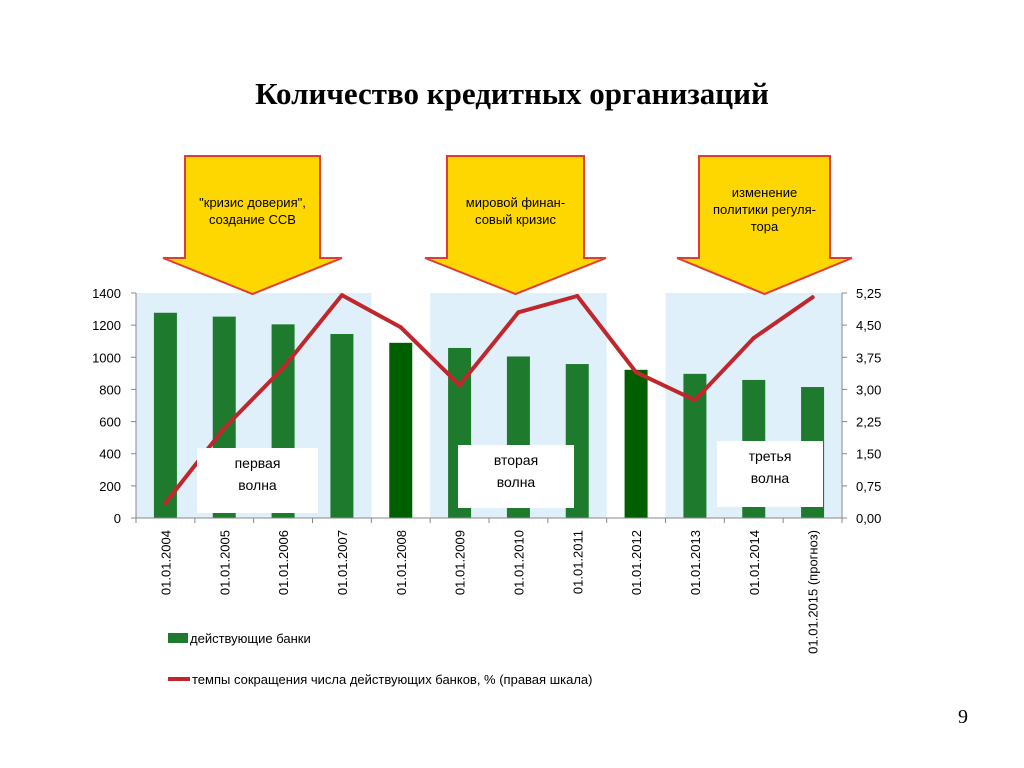  Describe the element at coordinates (868, 454) in the screenshot. I see `right-tick-label: 1,50` at that location.